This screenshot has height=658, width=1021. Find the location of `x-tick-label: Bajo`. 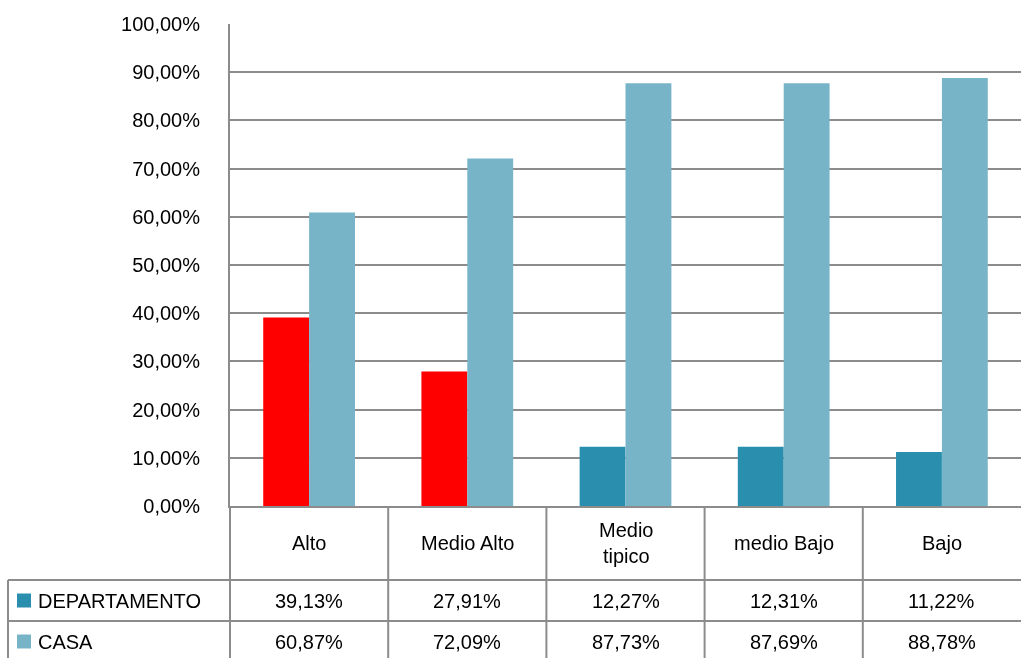

x-tick-label: Bajo is located at coordinates (942, 543).